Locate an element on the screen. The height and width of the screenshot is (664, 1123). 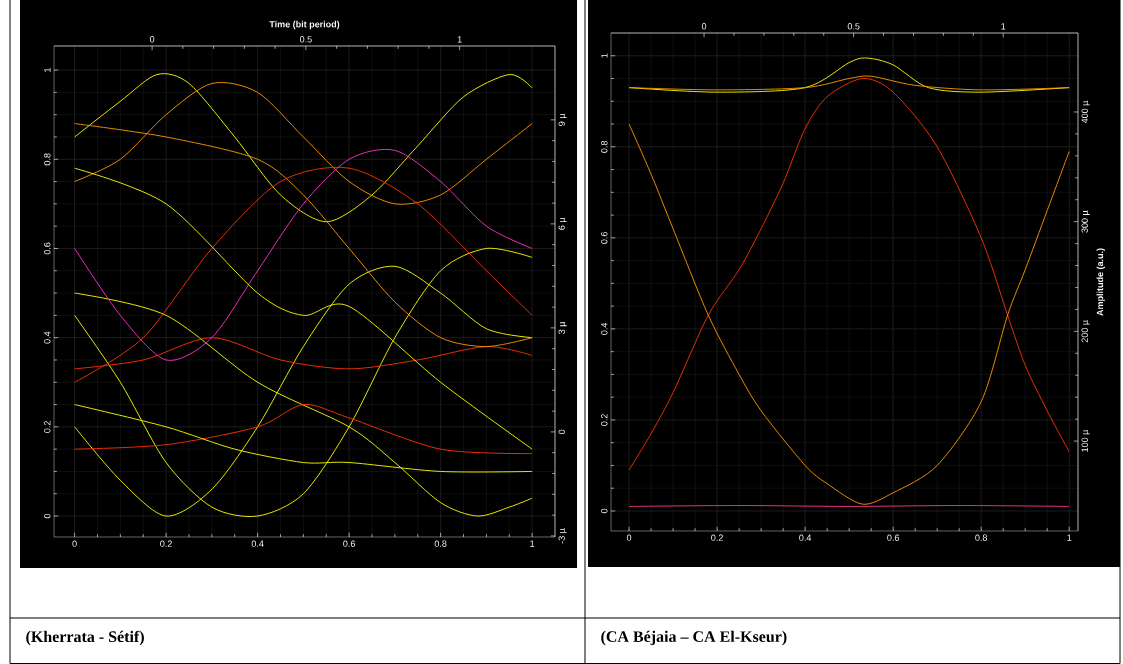
y2-tick-label: 0 is located at coordinates (561, 432).